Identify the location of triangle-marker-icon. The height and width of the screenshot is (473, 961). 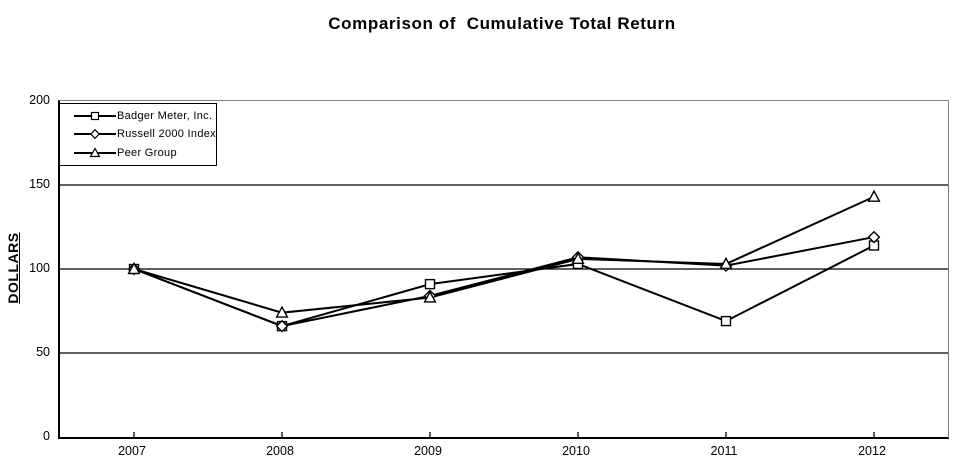
(95, 152).